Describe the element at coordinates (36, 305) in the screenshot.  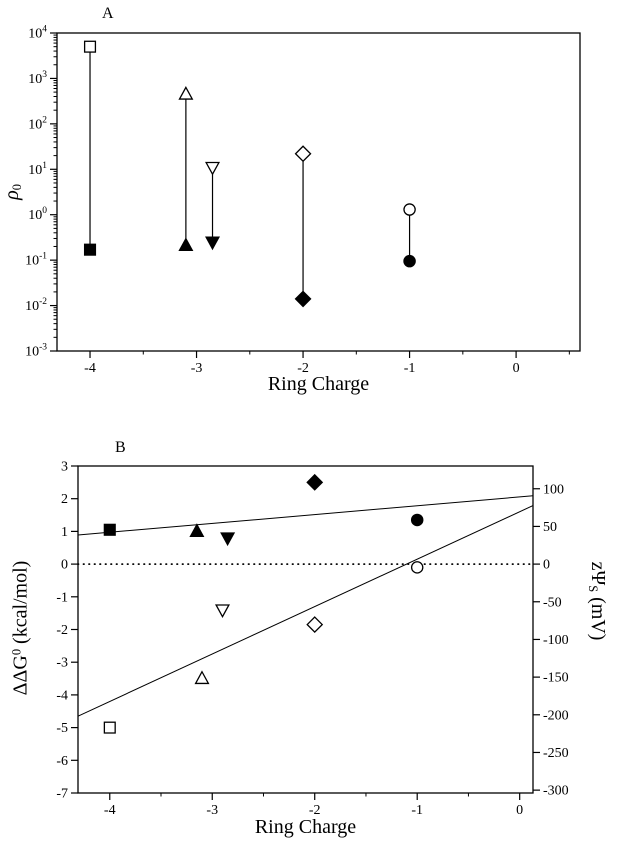
I see `panel-a-y-tick-label: 10⁻²` at that location.